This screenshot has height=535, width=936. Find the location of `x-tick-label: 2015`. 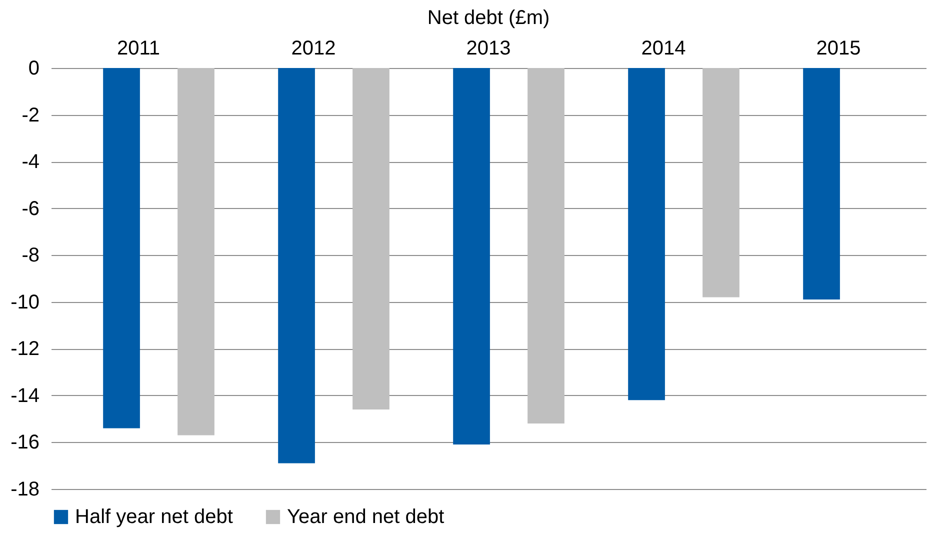

x-tick-label: 2015 is located at coordinates (838, 49).